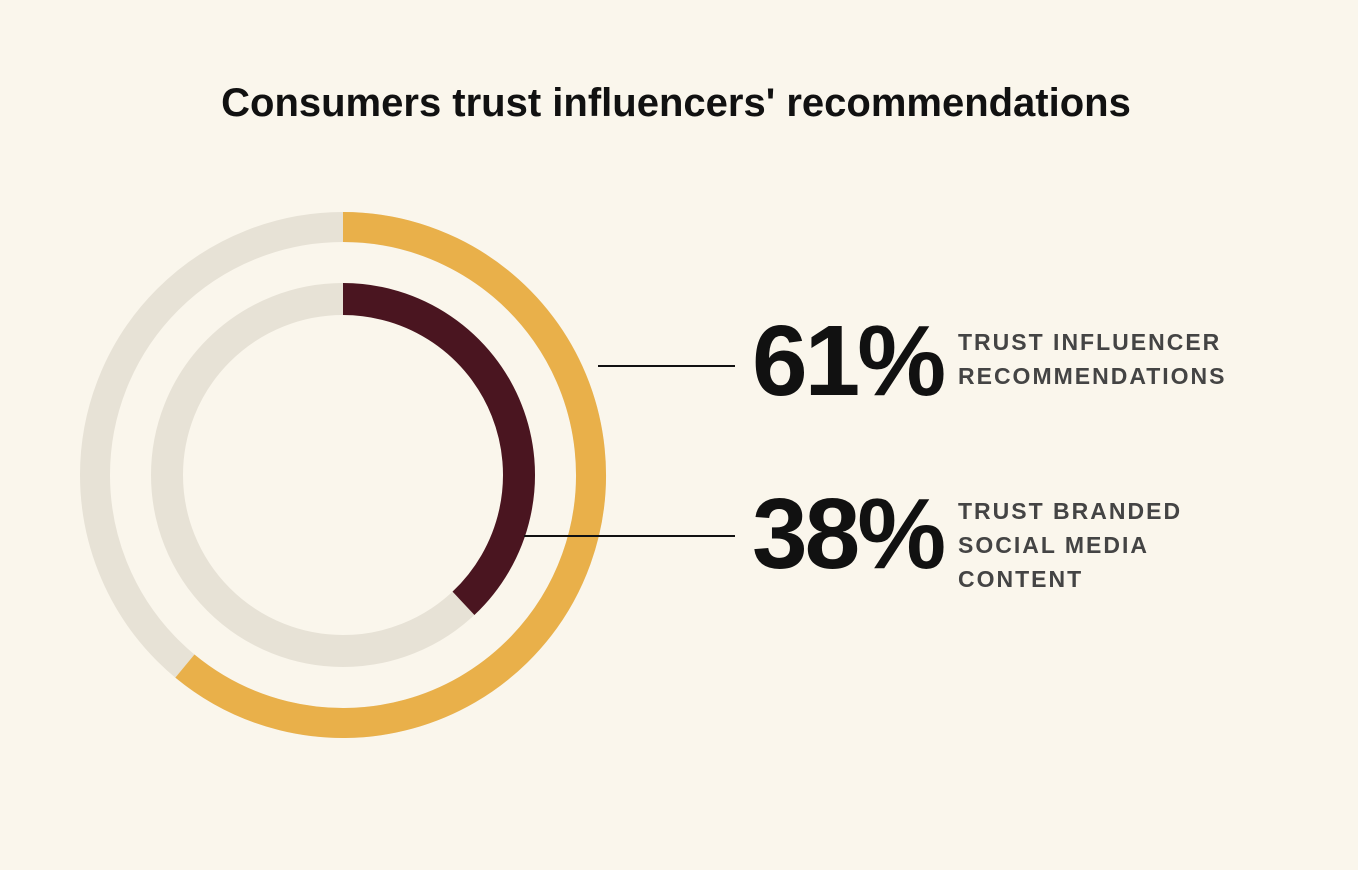 The width and height of the screenshot is (1358, 870). Describe the element at coordinates (1089, 342) in the screenshot. I see `legend-label: TRUST INFLUENCER` at that location.